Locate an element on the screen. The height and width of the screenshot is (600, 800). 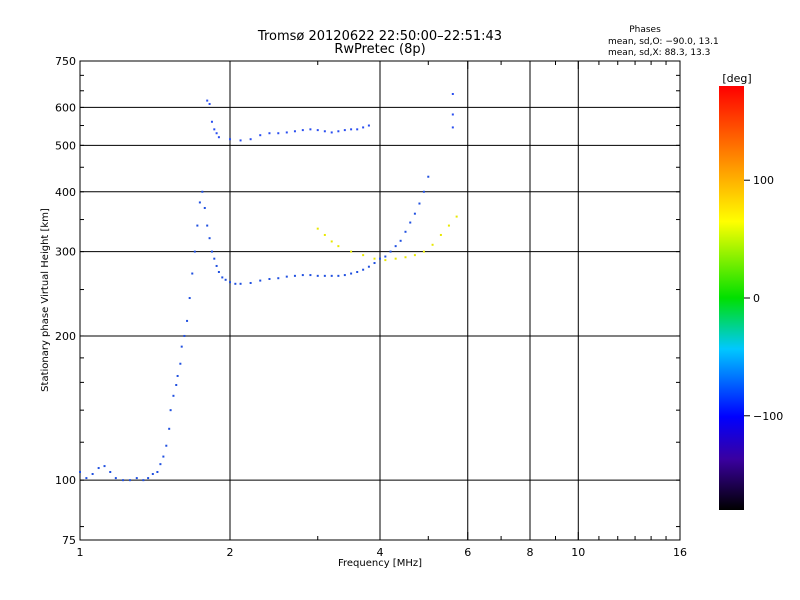
y-tick-label-500: 500 is located at coordinates (65, 145).